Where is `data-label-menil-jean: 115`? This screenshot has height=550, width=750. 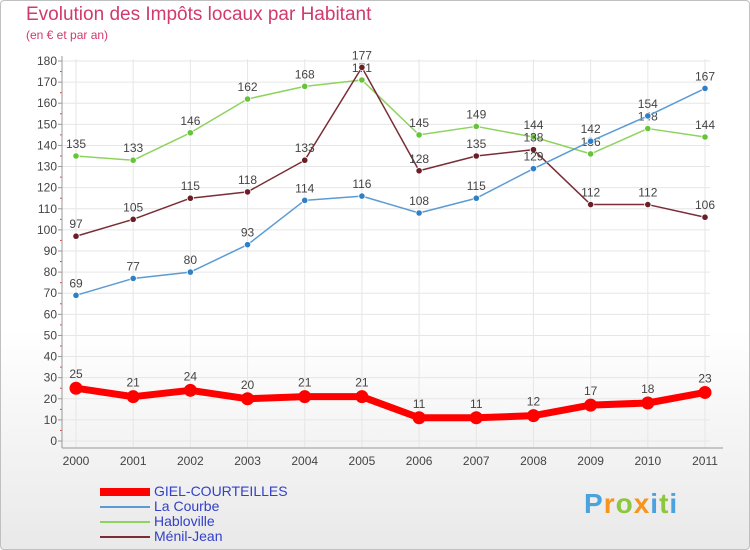
data-label-menil-jean: 115 is located at coordinates (190, 186).